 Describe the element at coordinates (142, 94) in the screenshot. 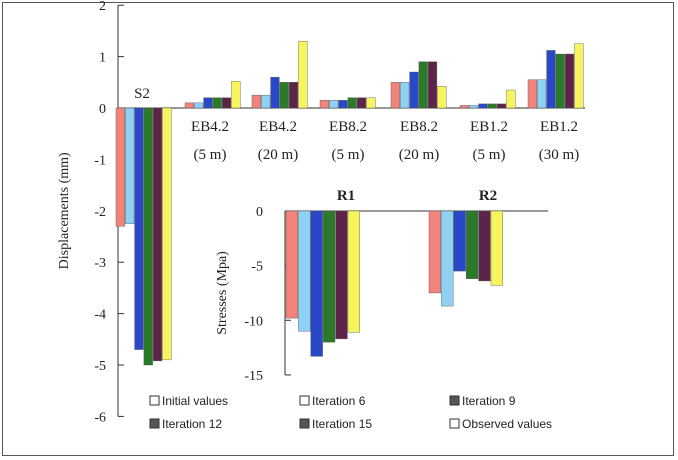

I see `group-label: S2` at that location.